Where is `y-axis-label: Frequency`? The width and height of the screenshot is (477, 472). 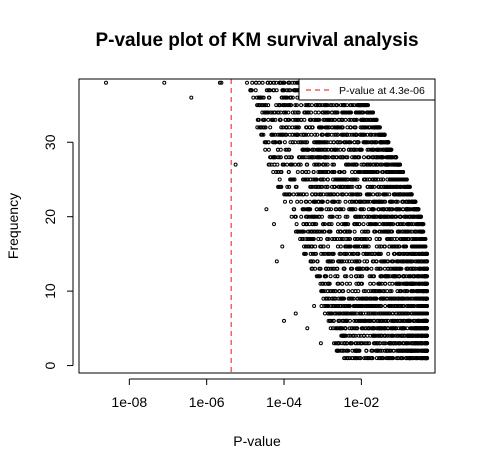
y-axis-label: Frequency is located at coordinates (13, 226).